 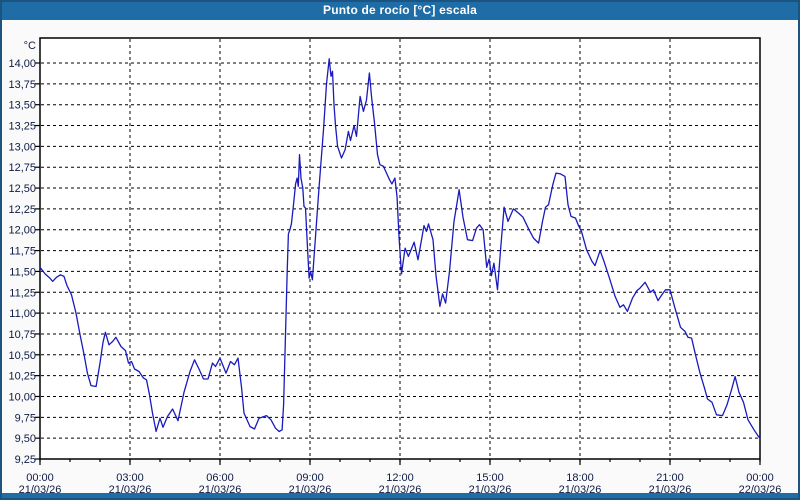 I want to click on x-tick-time-label: 12:00, so click(x=400, y=478).